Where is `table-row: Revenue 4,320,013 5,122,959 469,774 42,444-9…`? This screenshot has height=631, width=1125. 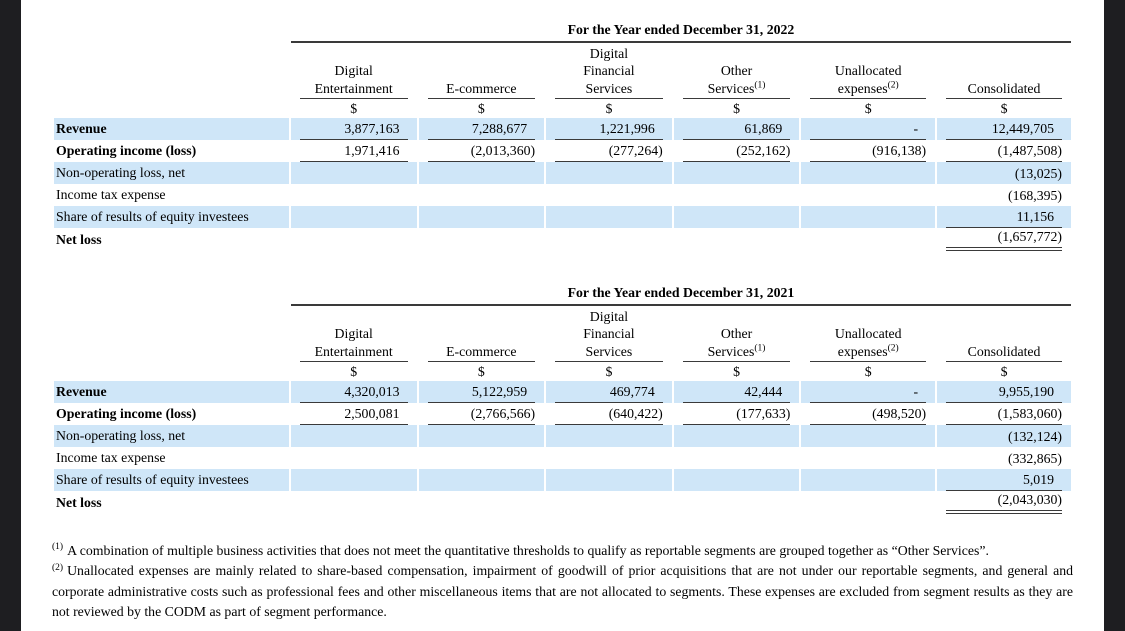
table-row: Revenue 4,320,013 5,122,959 469,774 42,444-9… is located at coordinates (562, 392).